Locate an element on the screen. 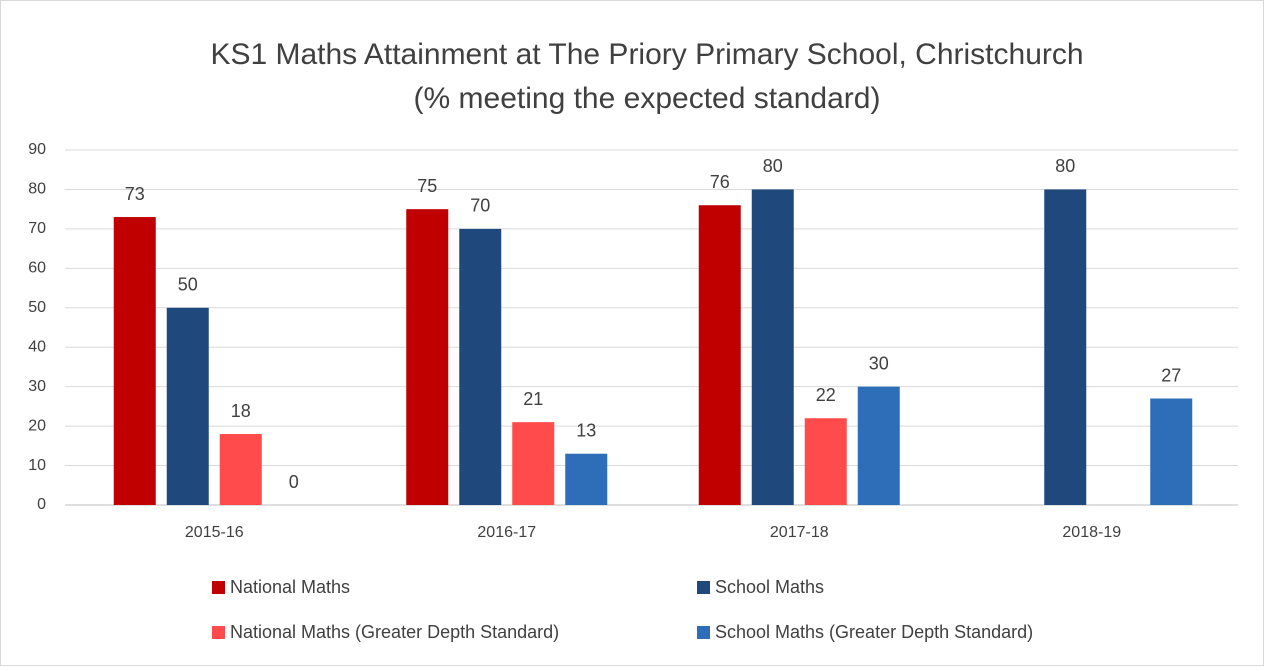  x-tick-label: 2015-16 is located at coordinates (214, 532).